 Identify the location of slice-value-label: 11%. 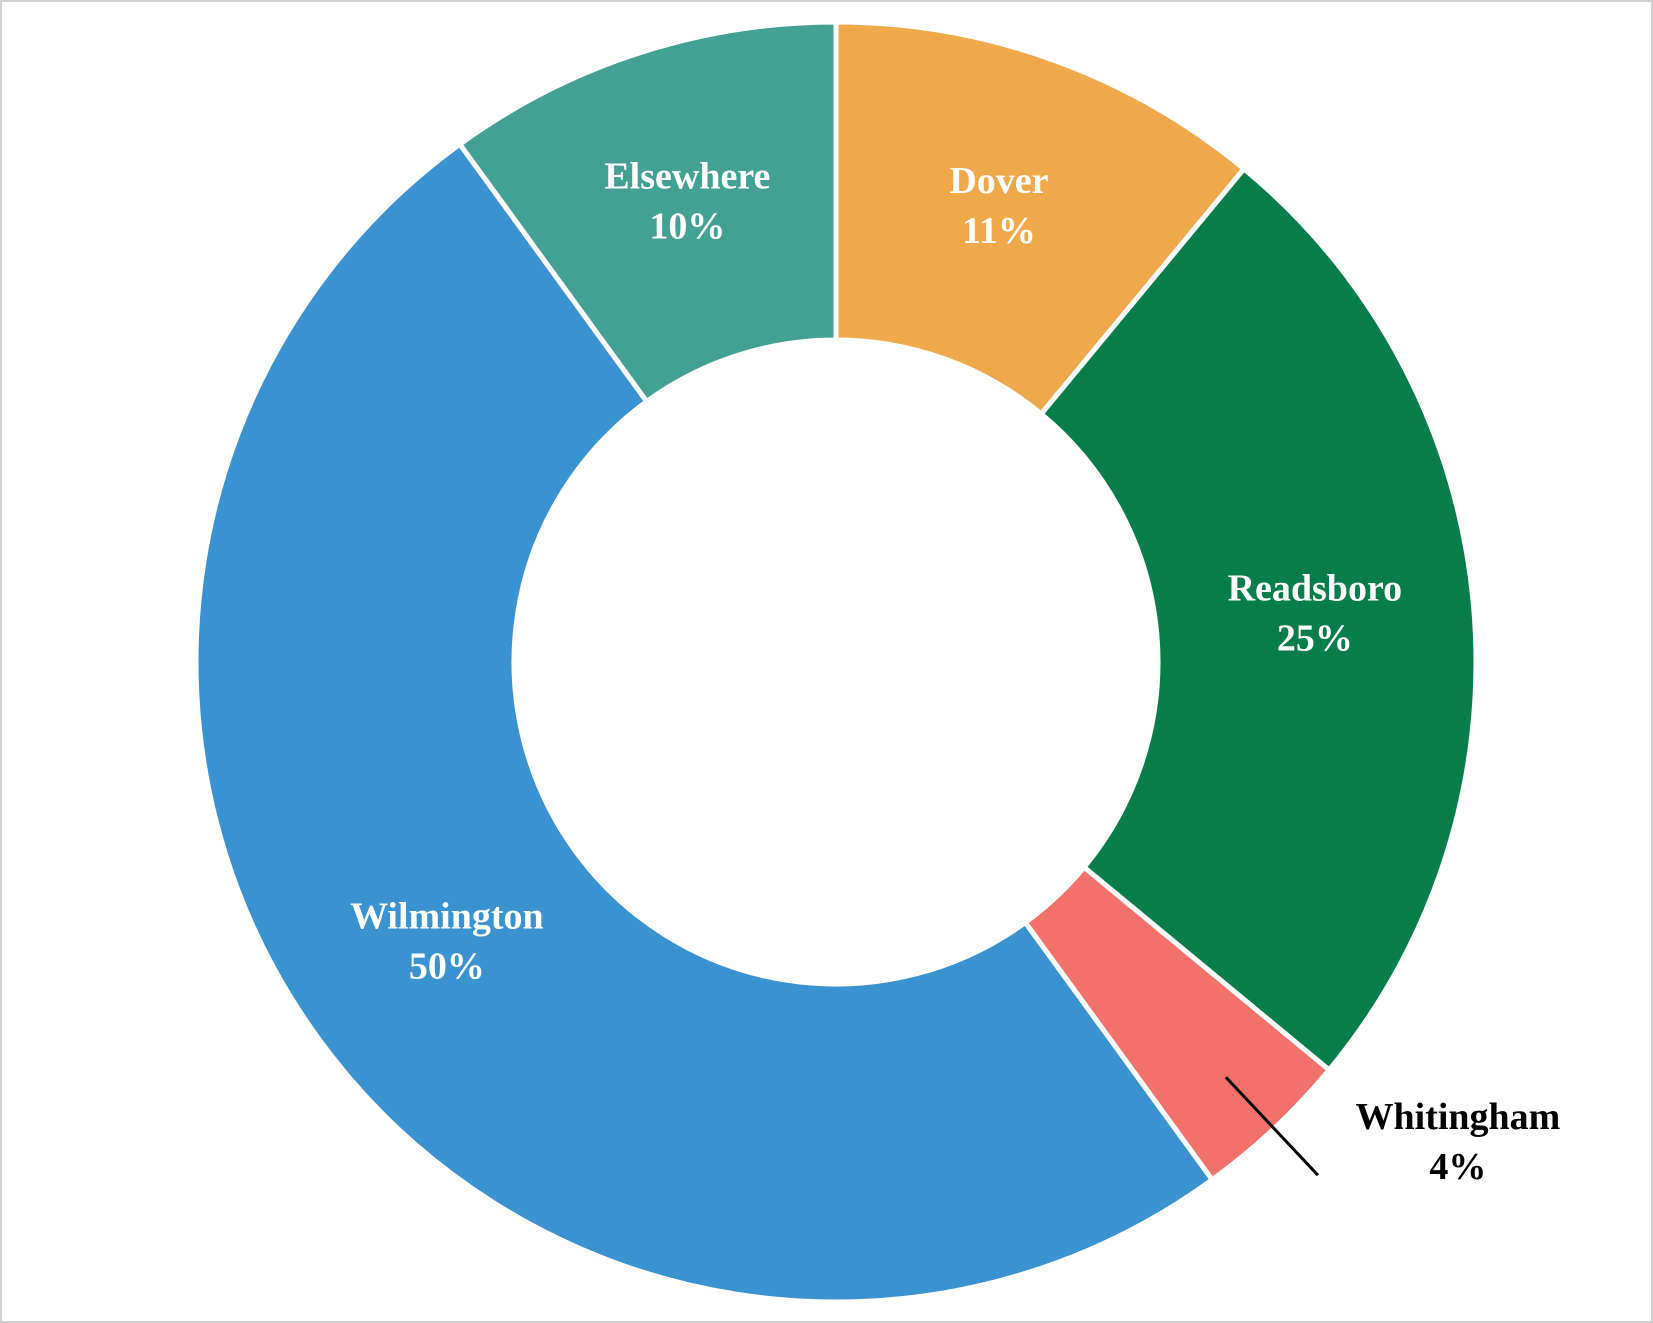
(999, 231).